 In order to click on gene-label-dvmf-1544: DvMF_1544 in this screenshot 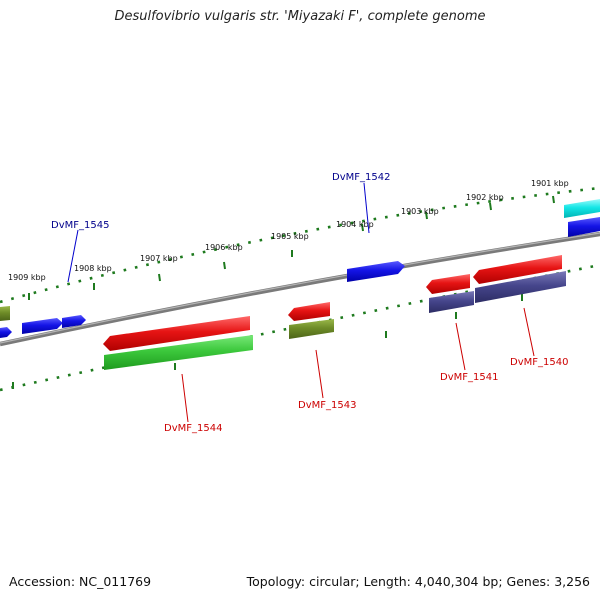, I will do `click(193, 428)`.